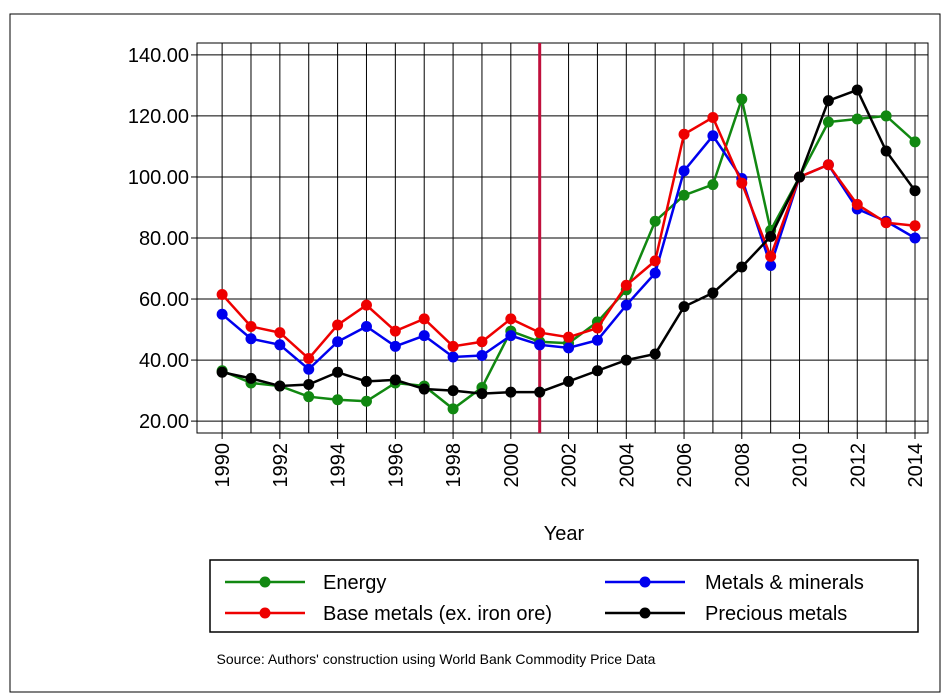 Image resolution: width=950 pixels, height=700 pixels. What do you see at coordinates (158, 56) in the screenshot?
I see `y-tick-label: 140.00` at bounding box center [158, 56].